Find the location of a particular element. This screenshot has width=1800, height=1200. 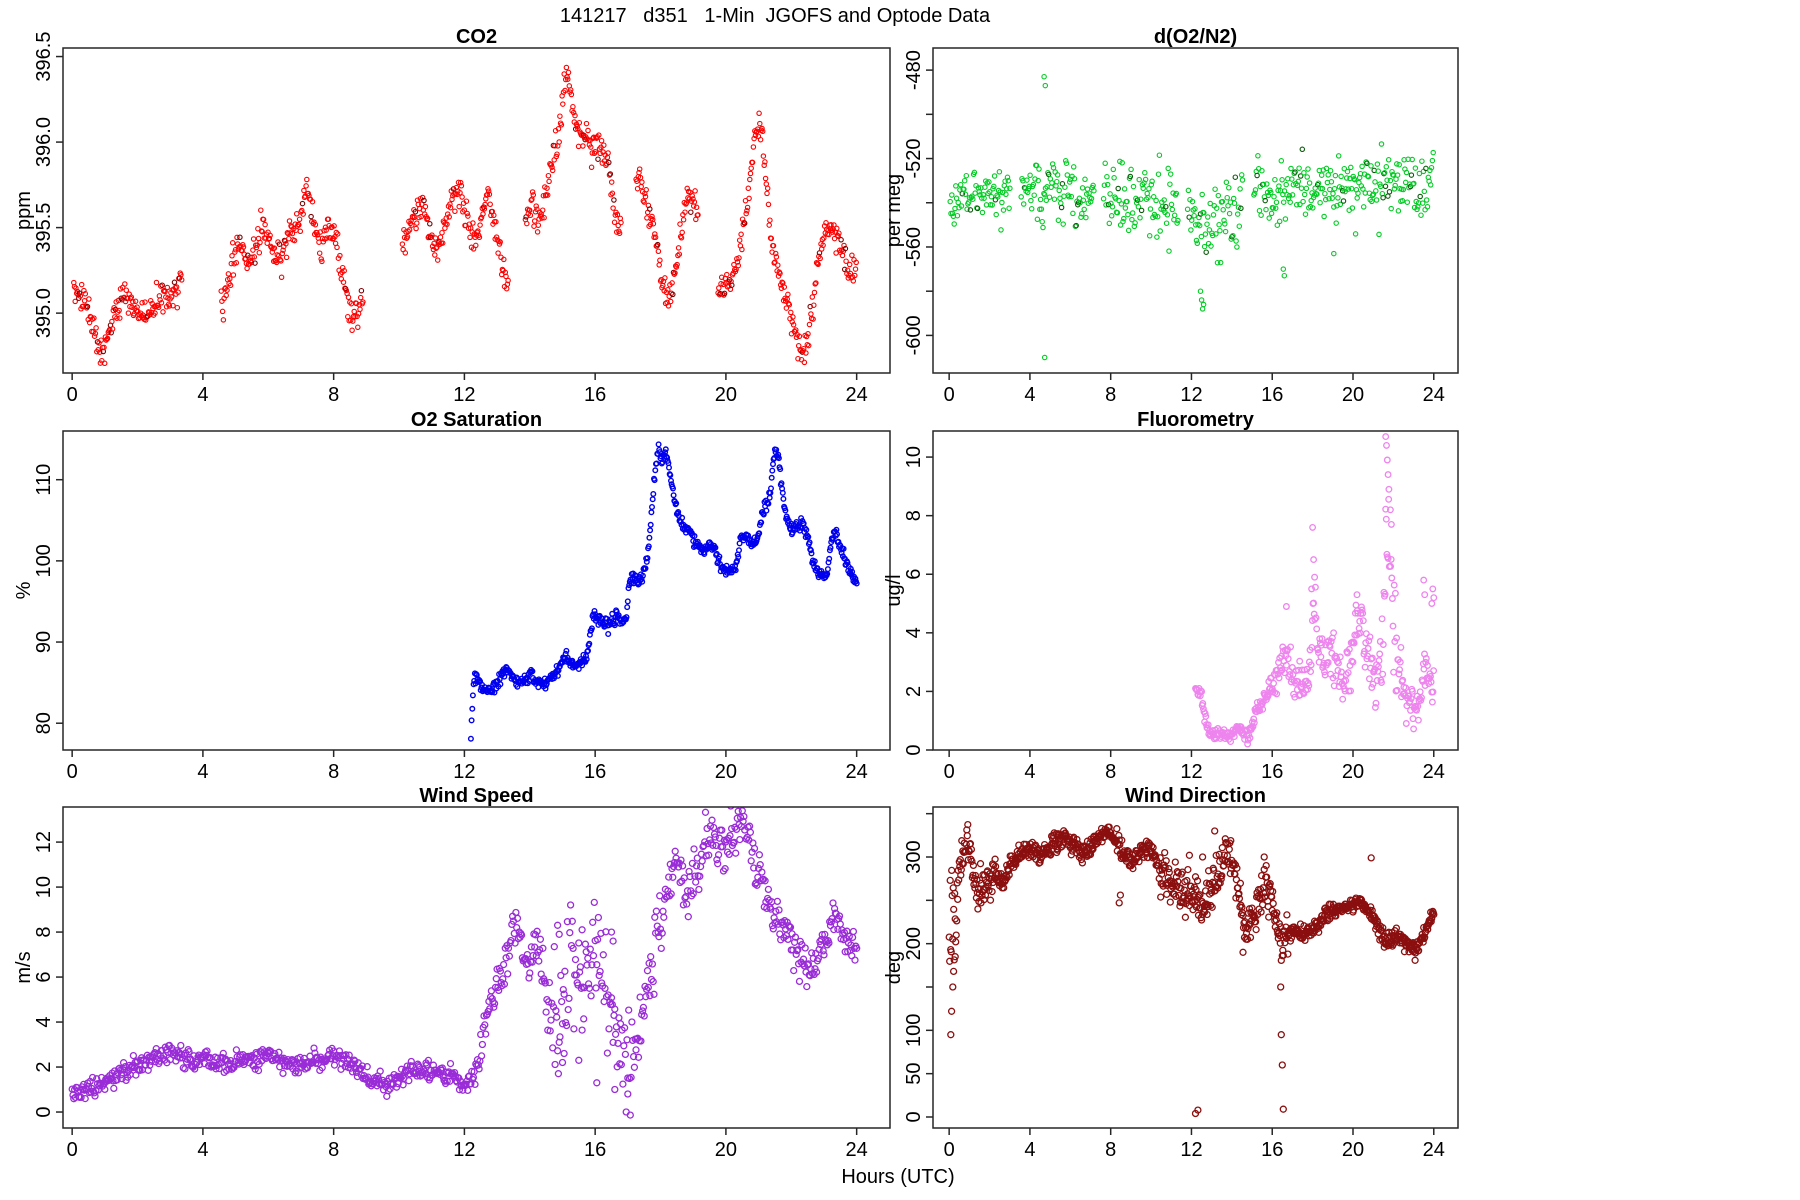

winddir-points is located at coordinates (1191, 969).